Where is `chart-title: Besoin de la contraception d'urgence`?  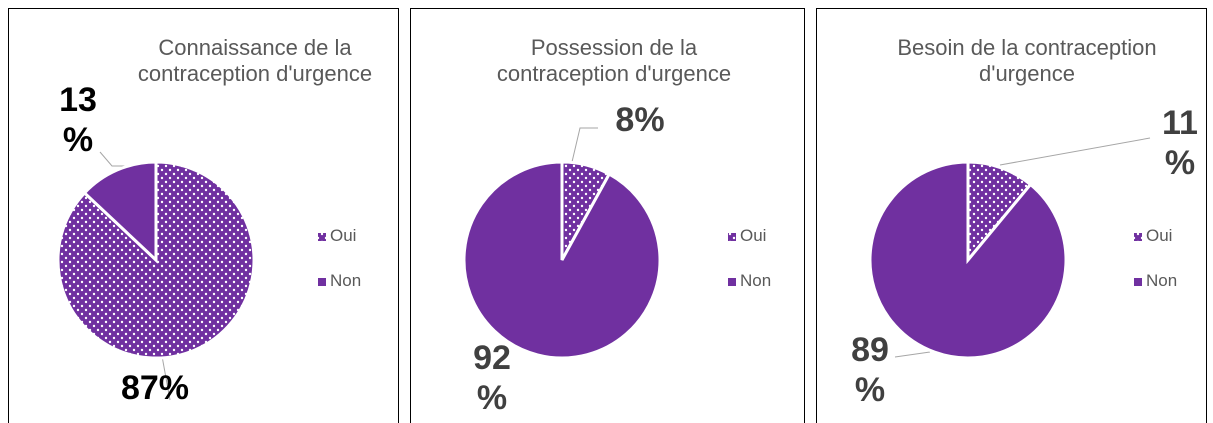 chart-title: Besoin de la contraception d'urgence is located at coordinates (1027, 60).